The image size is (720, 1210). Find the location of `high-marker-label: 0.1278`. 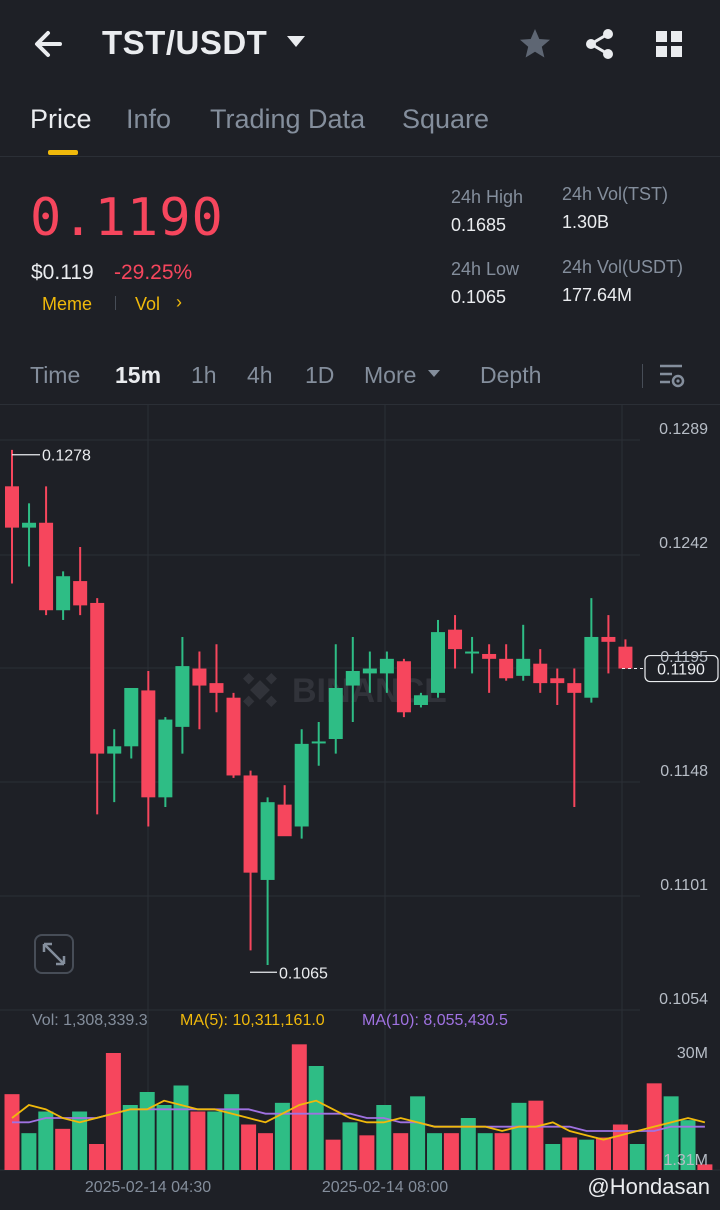

high-marker-label: 0.1278 is located at coordinates (66, 456).